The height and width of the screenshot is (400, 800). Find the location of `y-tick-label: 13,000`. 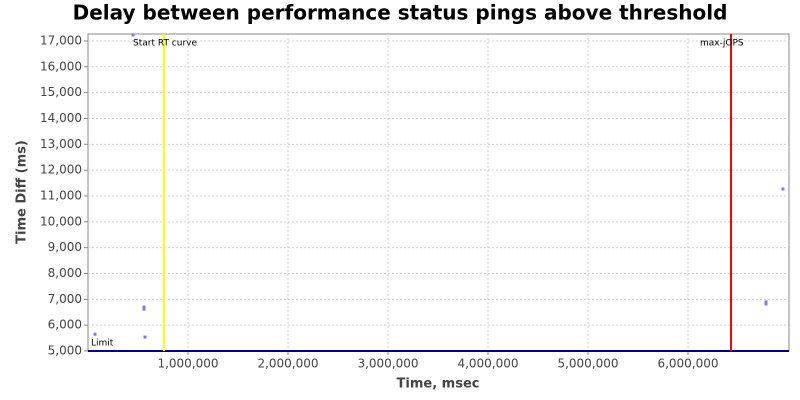

y-tick-label: 13,000 is located at coordinates (61, 144).